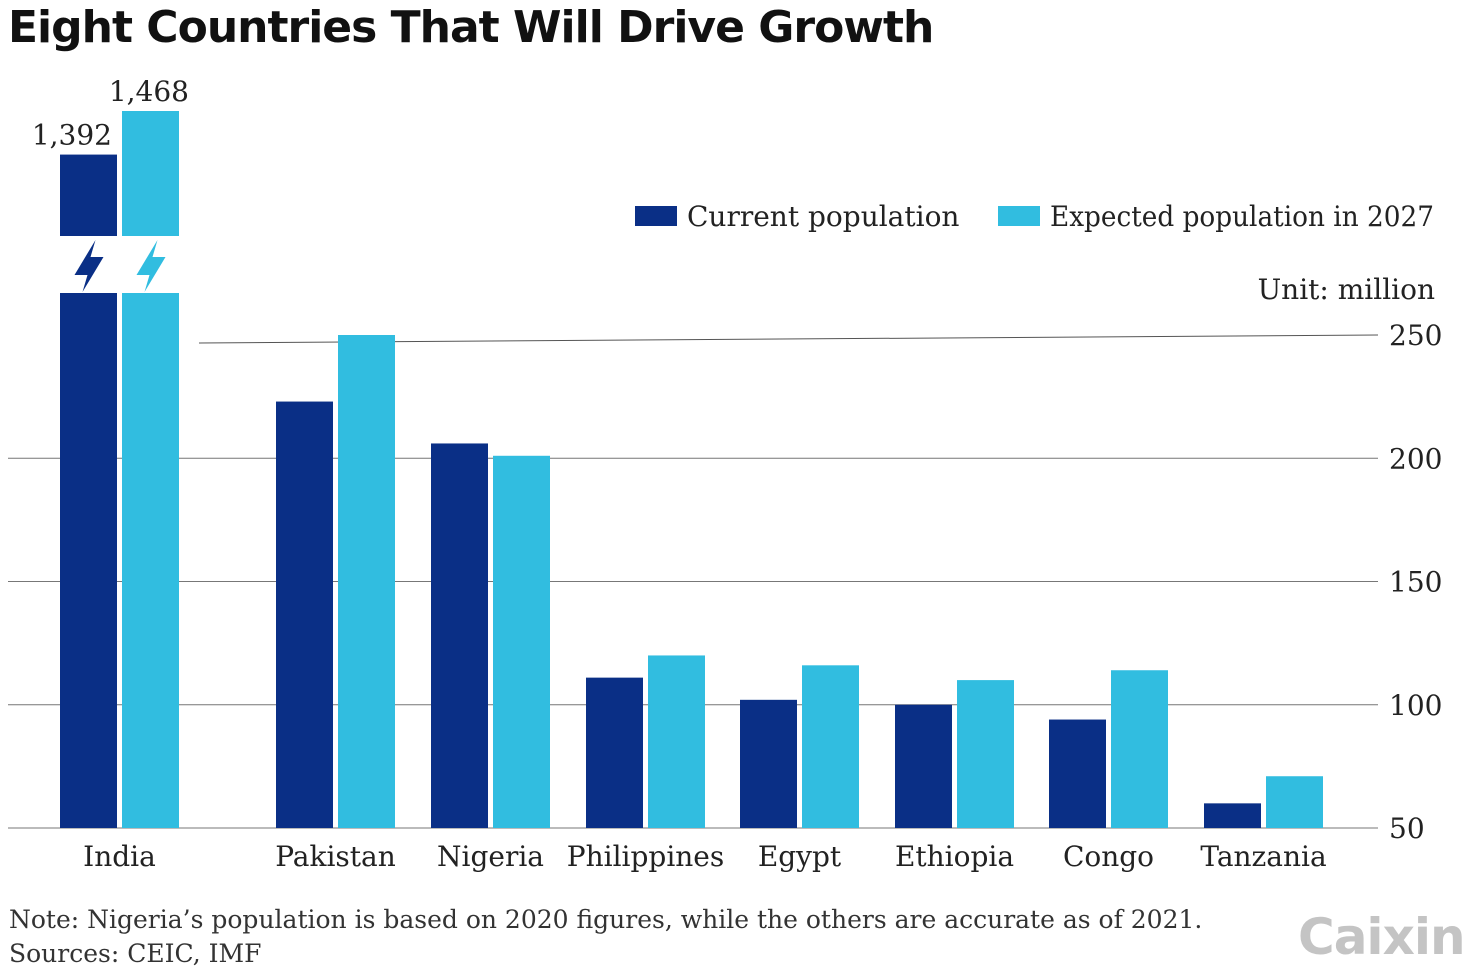 This screenshot has width=1469, height=980. Describe the element at coordinates (150, 173) in the screenshot. I see `bar-india-expected-upper` at that location.